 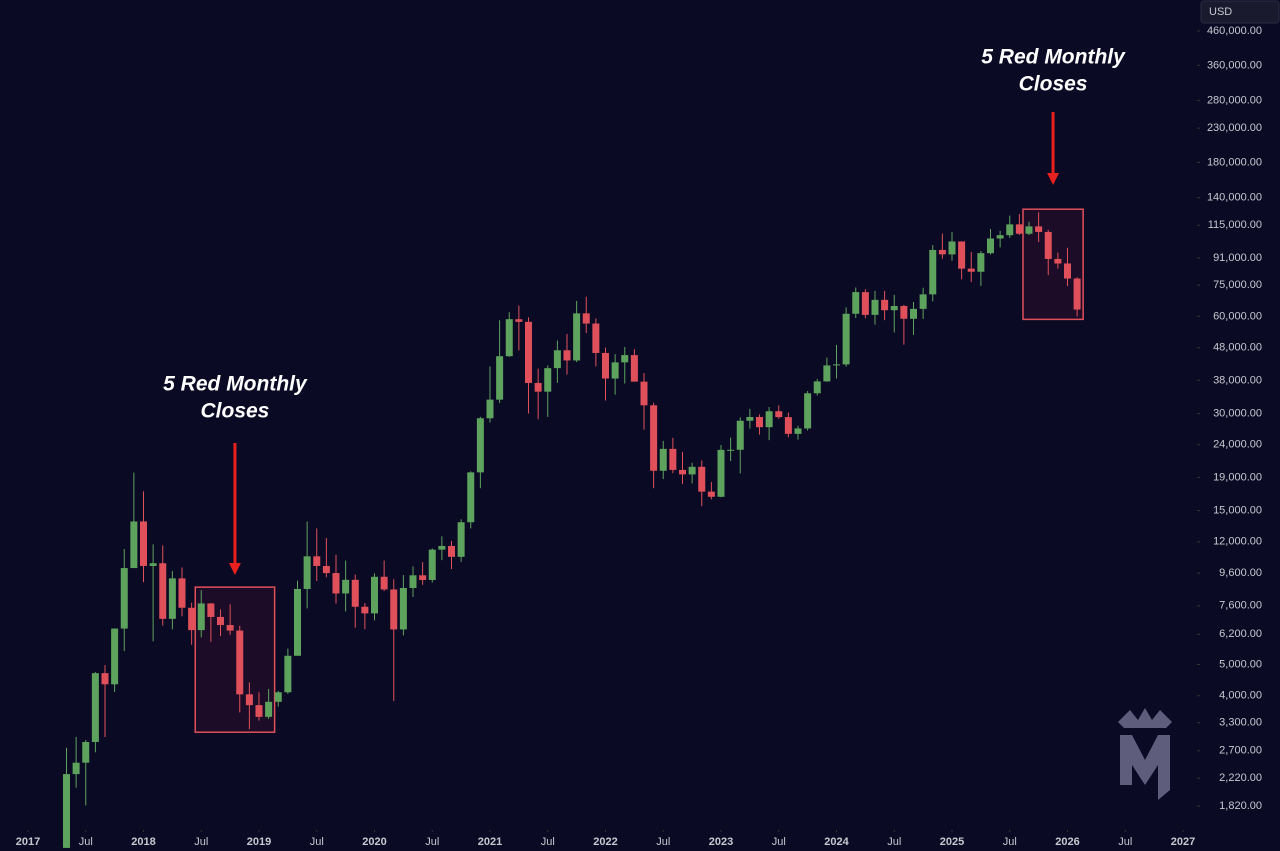 I want to click on y-tick-label: 60,000.00, so click(x=1237, y=316).